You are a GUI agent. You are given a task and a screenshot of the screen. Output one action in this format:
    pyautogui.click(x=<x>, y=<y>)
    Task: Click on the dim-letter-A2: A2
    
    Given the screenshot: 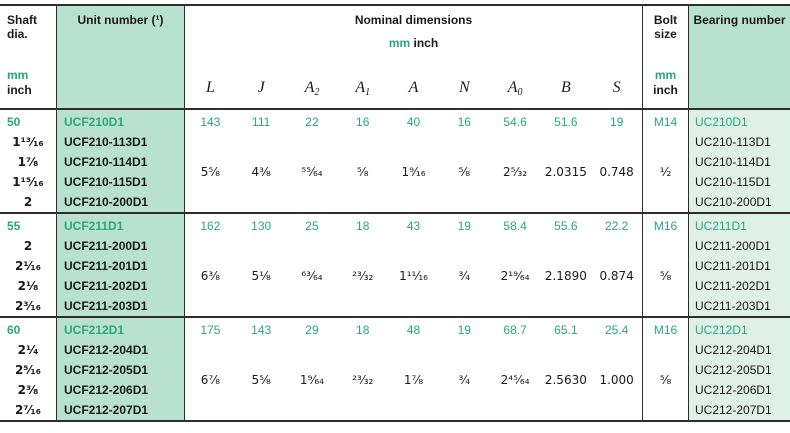 What is the action you would take?
    pyautogui.click(x=312, y=88)
    